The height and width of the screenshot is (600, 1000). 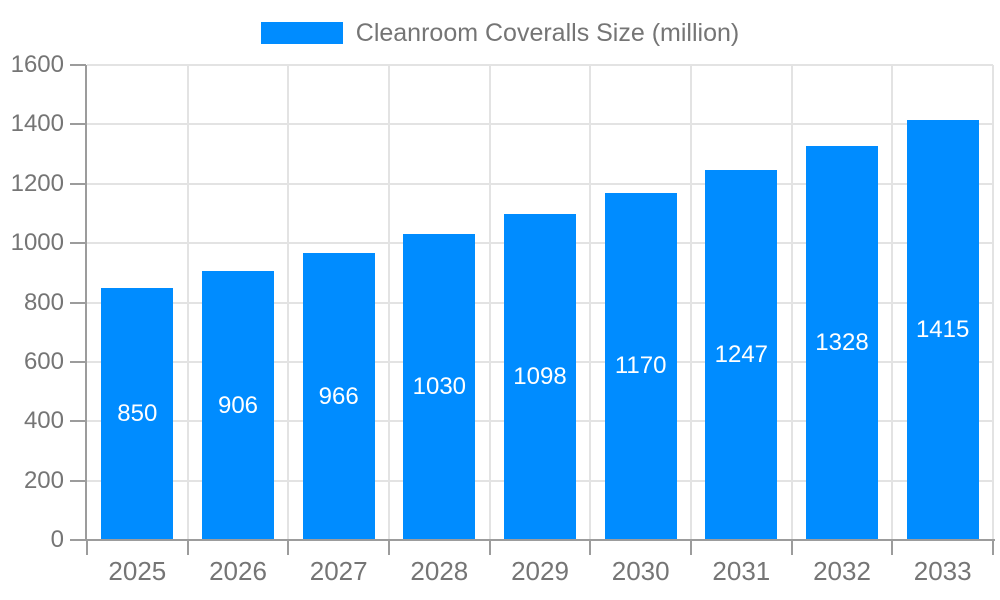 What do you see at coordinates (741, 571) in the screenshot?
I see `x-tick-label: 2031` at bounding box center [741, 571].